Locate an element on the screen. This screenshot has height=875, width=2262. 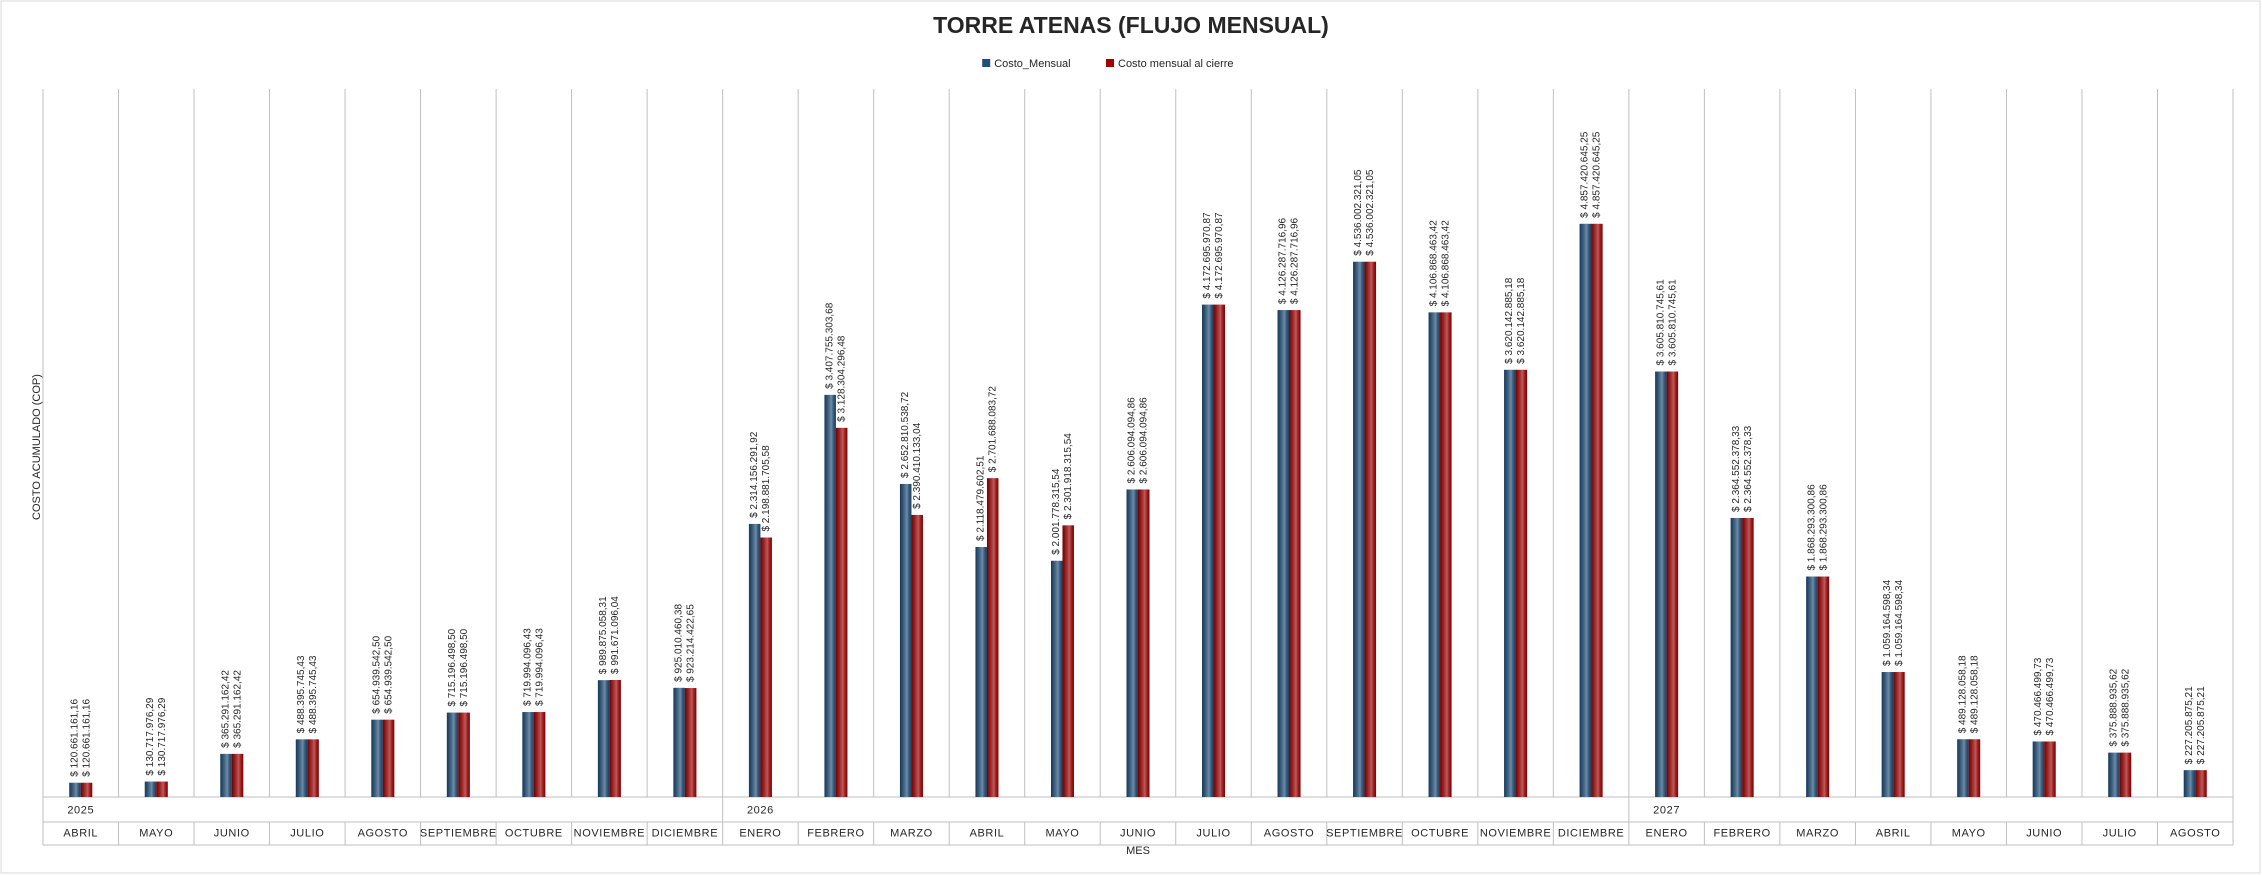
x-tick-label: JULIO is located at coordinates (1213, 833).